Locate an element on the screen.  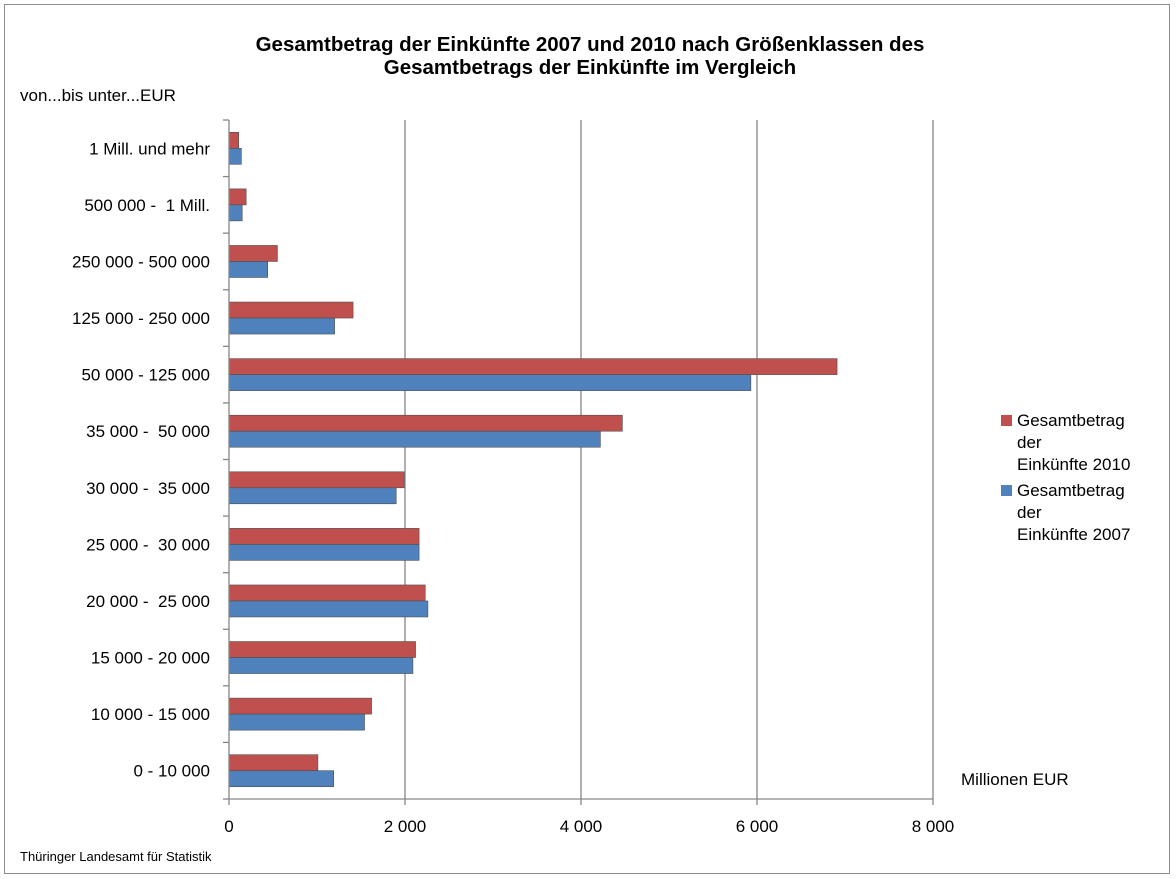
y-tick-label-5: 35 000 - 50 000 is located at coordinates (148, 431).